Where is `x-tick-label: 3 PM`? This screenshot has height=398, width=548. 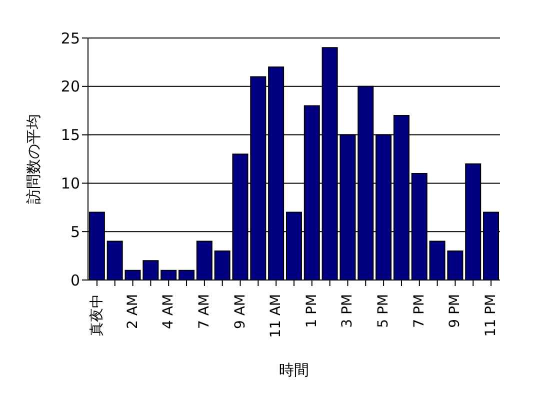 x-tick-label: 3 PM is located at coordinates (348, 311).